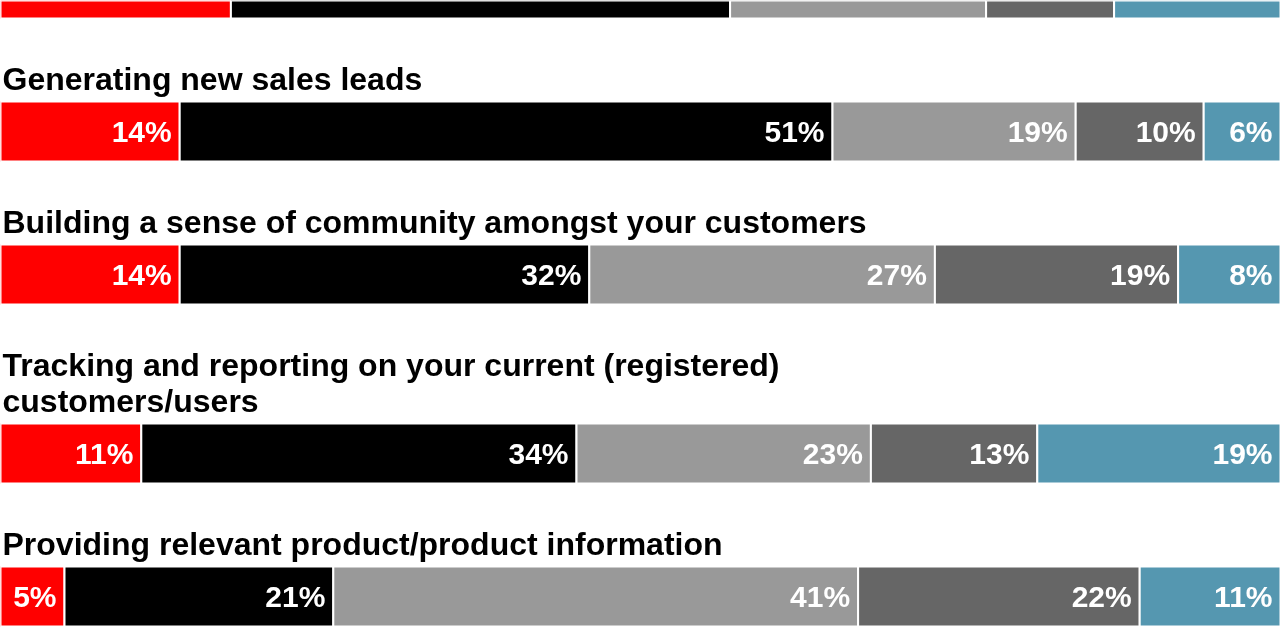 This screenshot has width=1280, height=640. I want to click on y-tick-label: Generating new sales leads, so click(212, 78).